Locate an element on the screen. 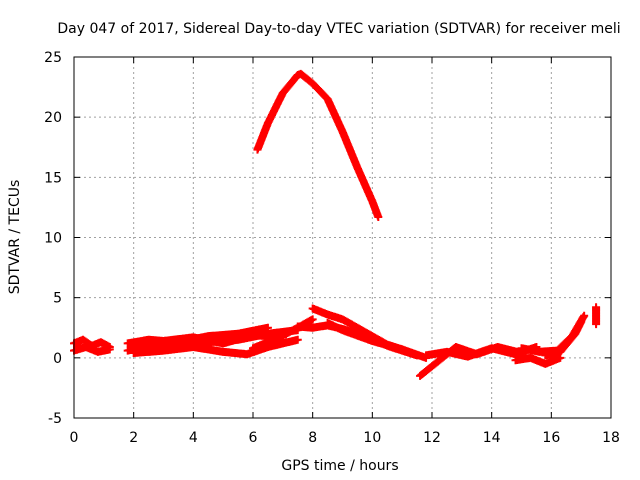 The height and width of the screenshot is (480, 640). x-tick-label: 6 is located at coordinates (253, 438).